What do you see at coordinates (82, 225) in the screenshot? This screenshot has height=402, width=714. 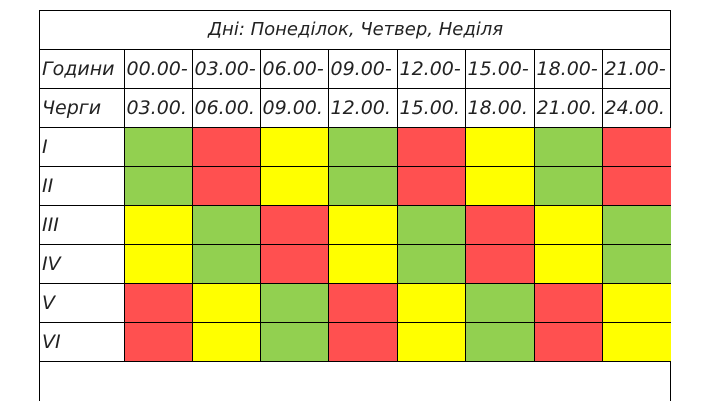 I see `shift-label: III` at bounding box center [82, 225].